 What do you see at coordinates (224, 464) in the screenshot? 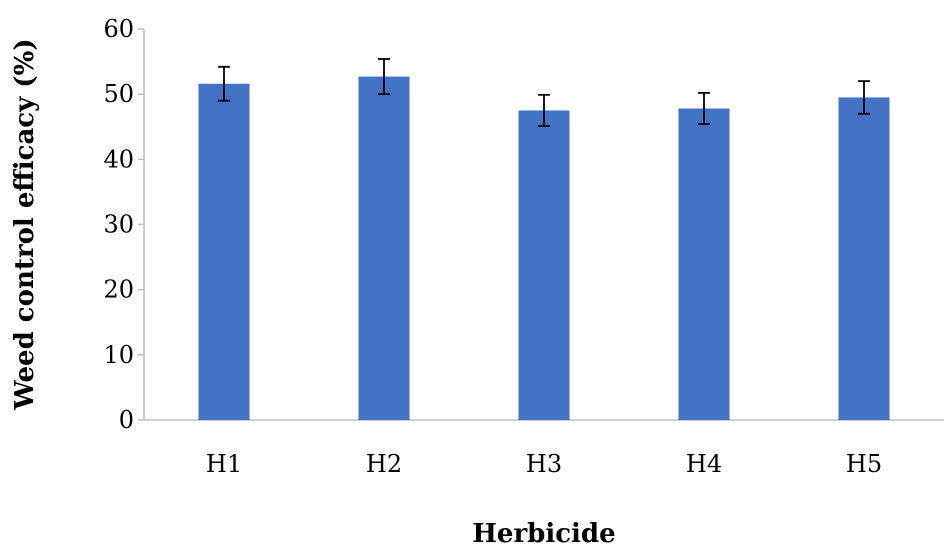
I see `x-tick-label-h1: H1` at bounding box center [224, 464].